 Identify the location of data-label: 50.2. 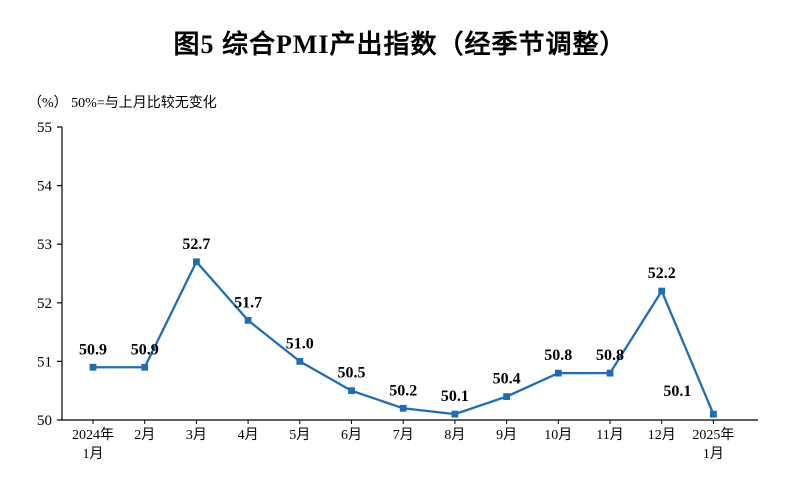
(403, 390).